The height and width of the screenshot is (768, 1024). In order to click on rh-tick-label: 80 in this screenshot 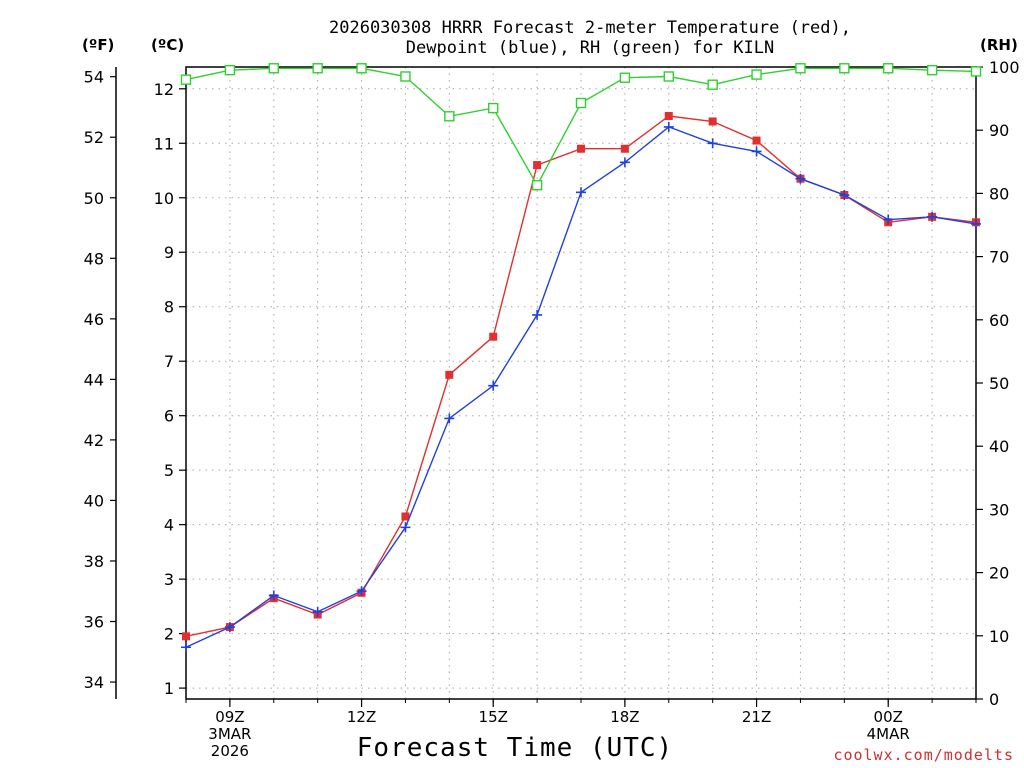, I will do `click(999, 193)`.